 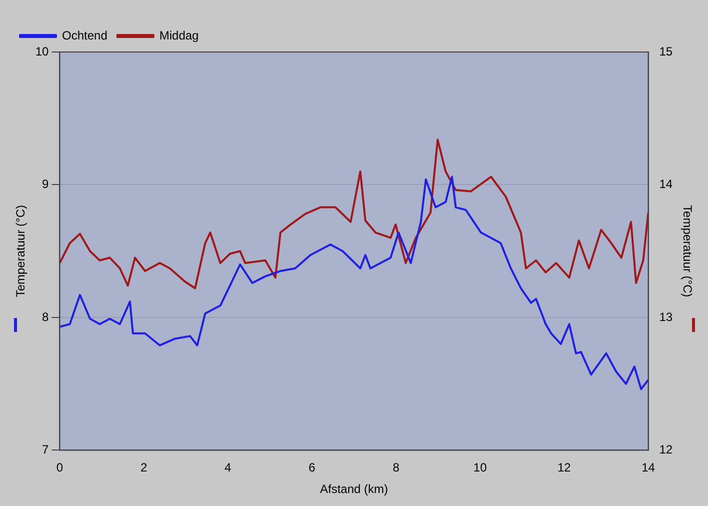 I want to click on y-tick-label: 8, so click(x=46, y=317).